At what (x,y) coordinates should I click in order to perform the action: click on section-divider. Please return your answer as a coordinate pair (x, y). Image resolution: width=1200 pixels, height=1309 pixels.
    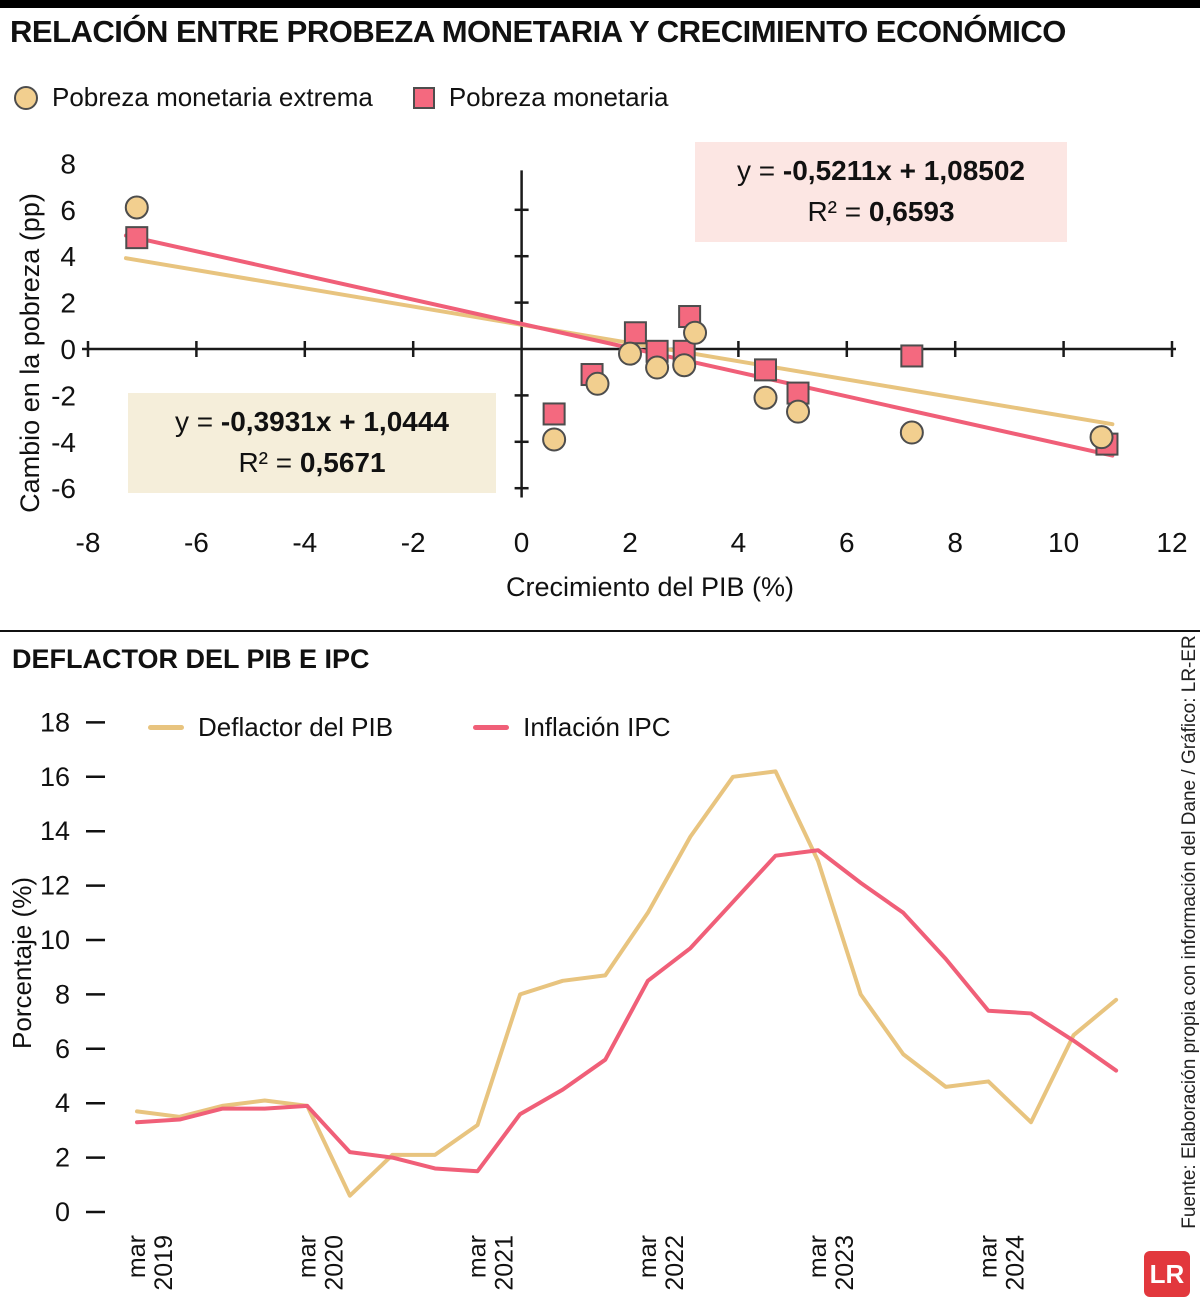
    Looking at the image, I should click on (600, 631).